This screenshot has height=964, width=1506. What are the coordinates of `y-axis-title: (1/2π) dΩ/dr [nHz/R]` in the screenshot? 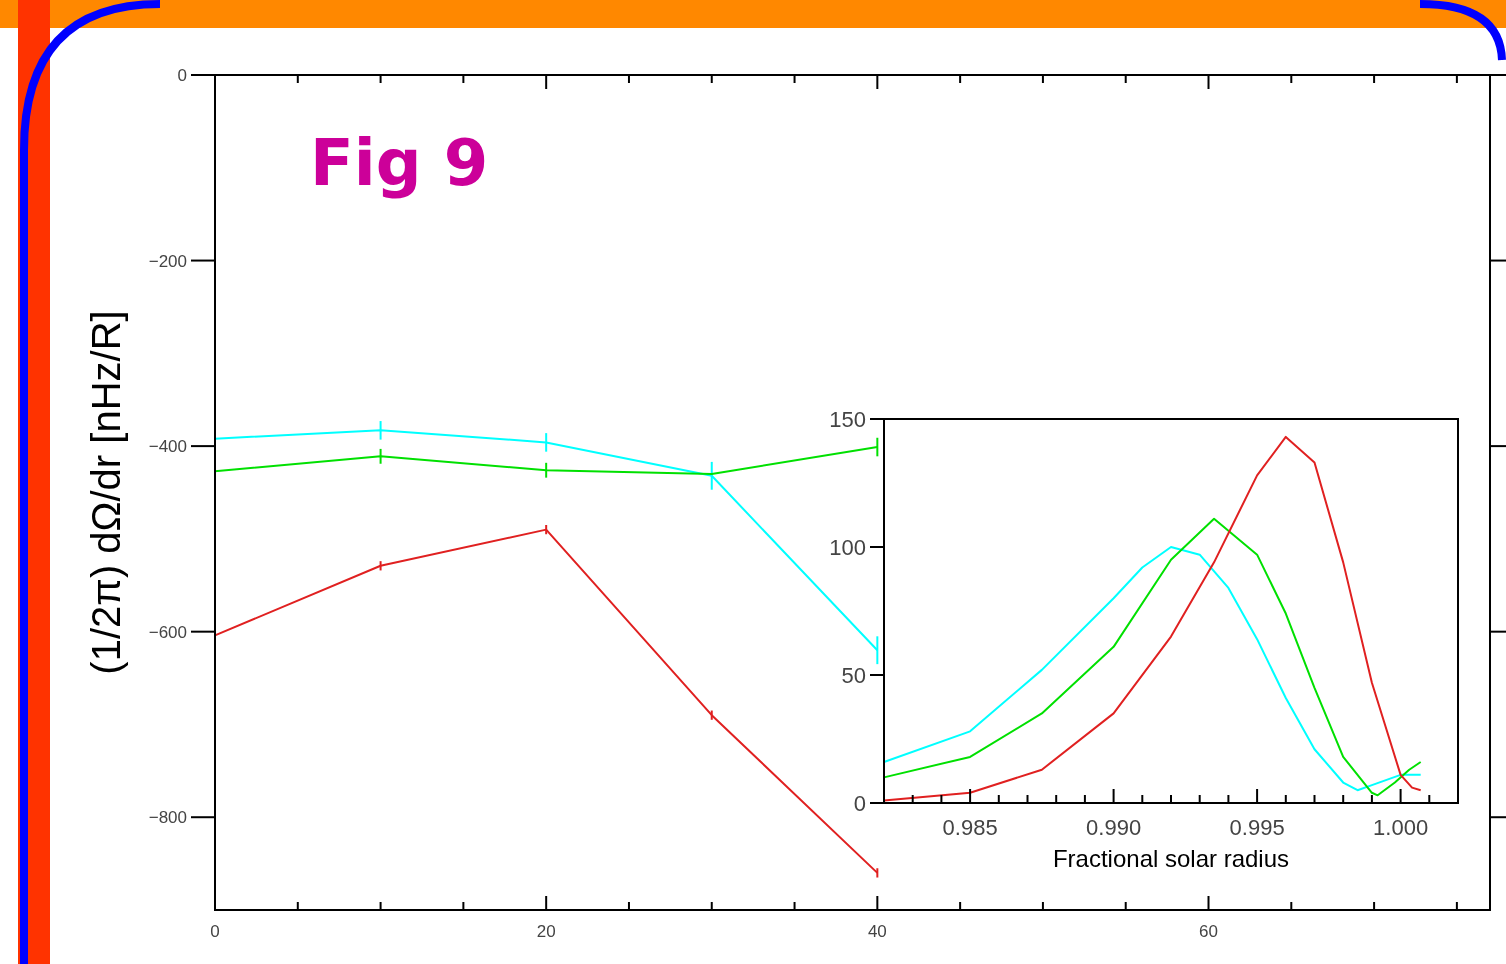 It's located at (106, 492).